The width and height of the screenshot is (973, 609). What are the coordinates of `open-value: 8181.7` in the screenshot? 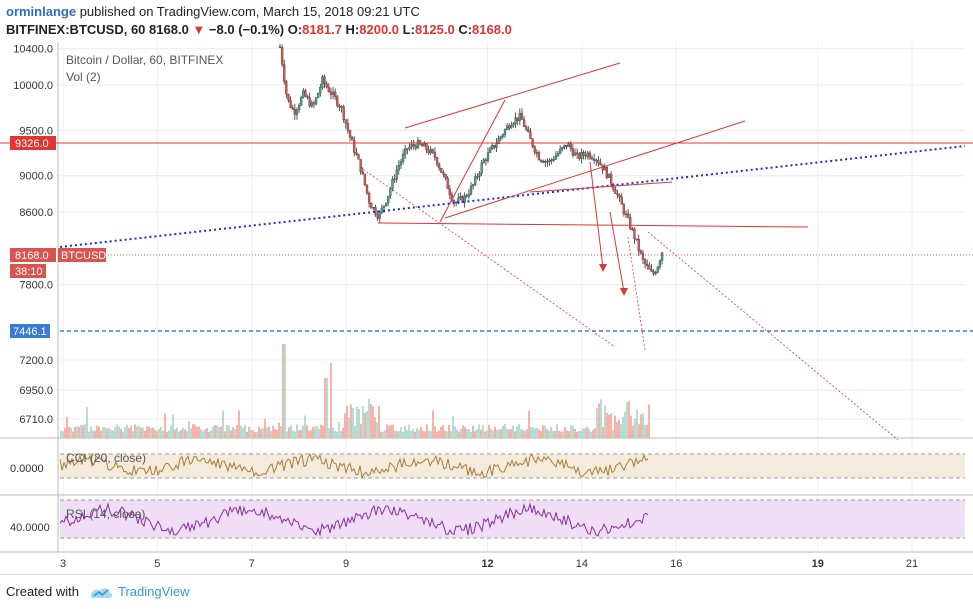 It's located at (322, 29).